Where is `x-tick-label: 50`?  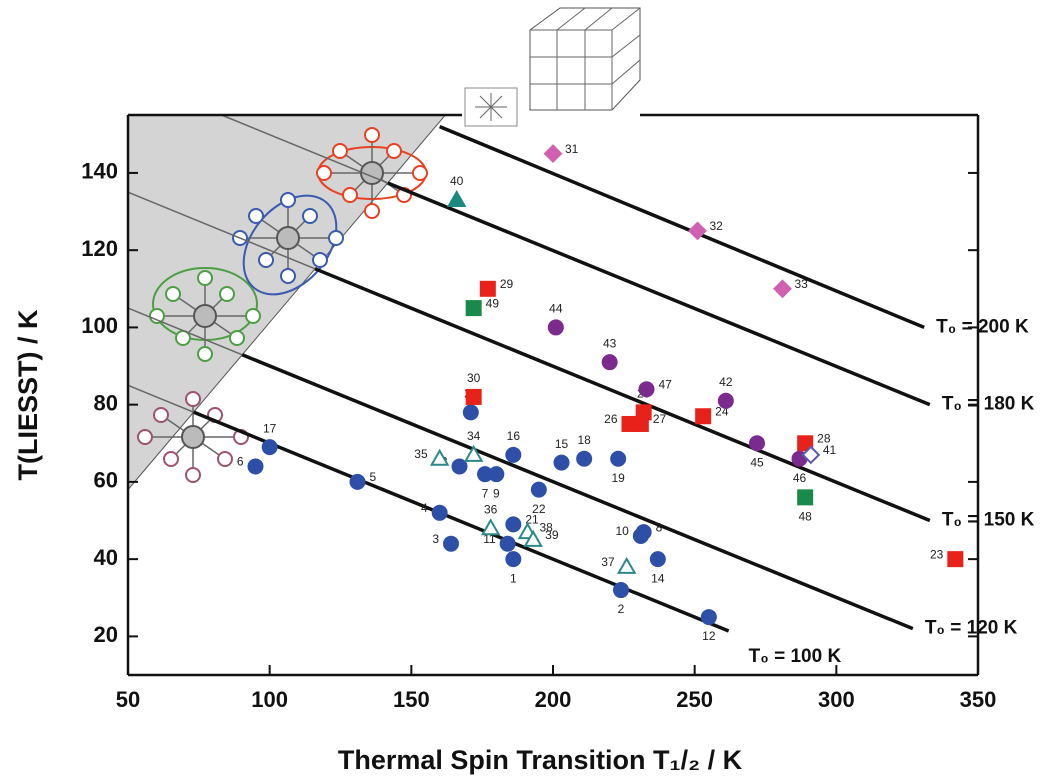
x-tick-label: 50 is located at coordinates (128, 699).